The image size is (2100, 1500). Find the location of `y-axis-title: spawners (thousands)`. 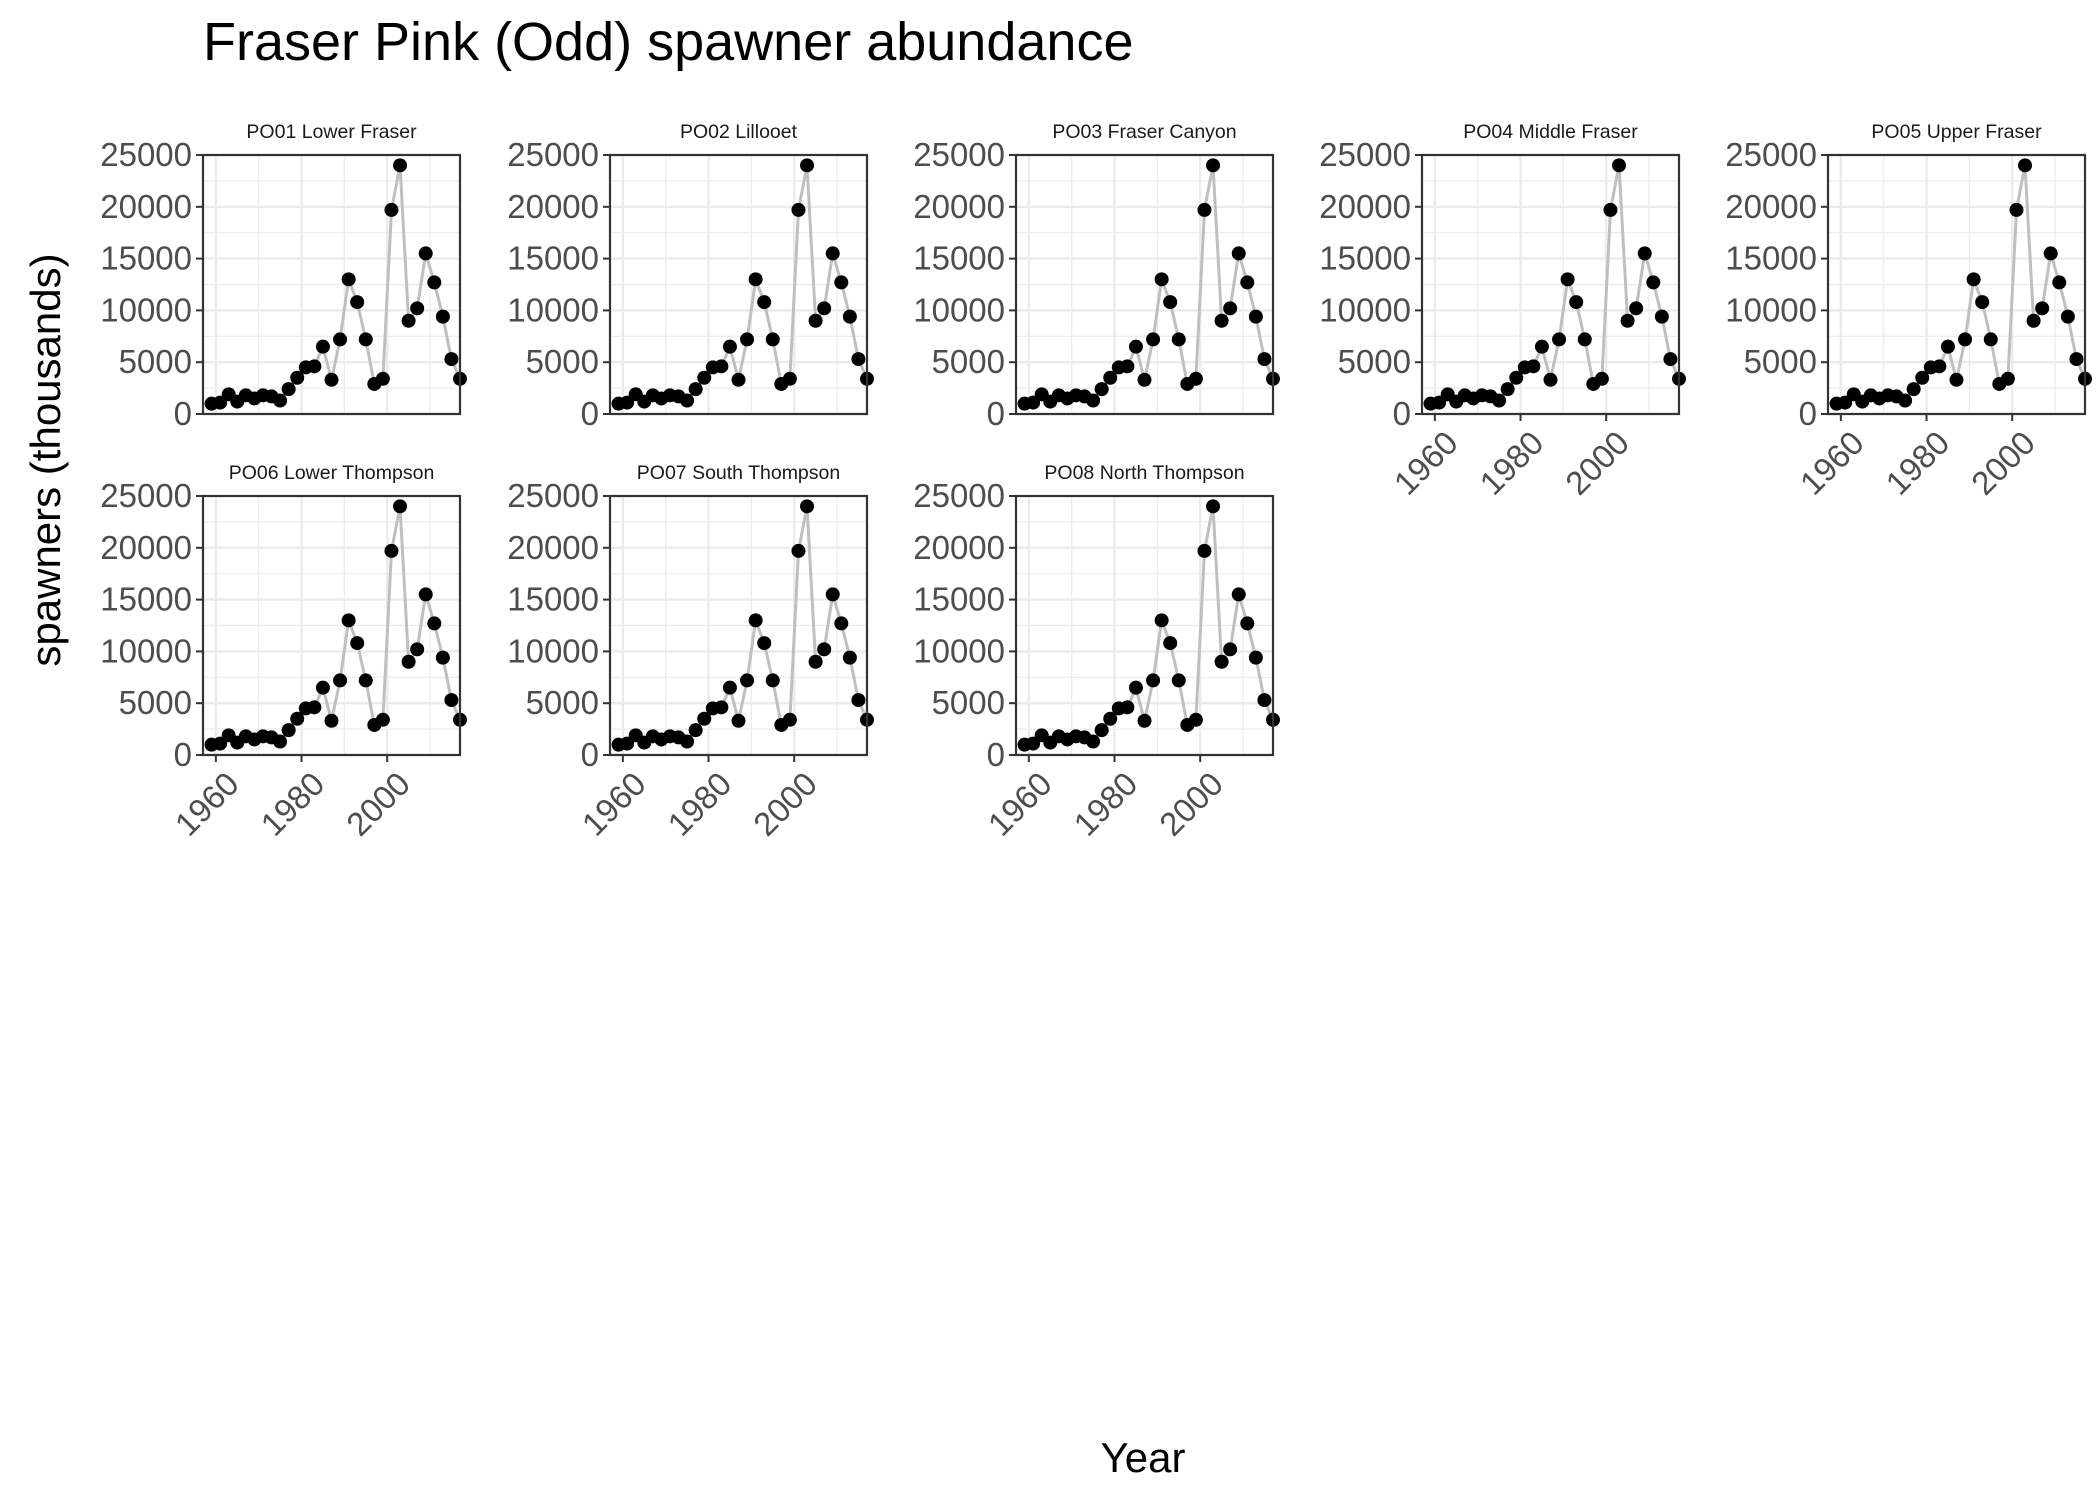

y-axis-title: spawners (thousands) is located at coordinates (45, 459).